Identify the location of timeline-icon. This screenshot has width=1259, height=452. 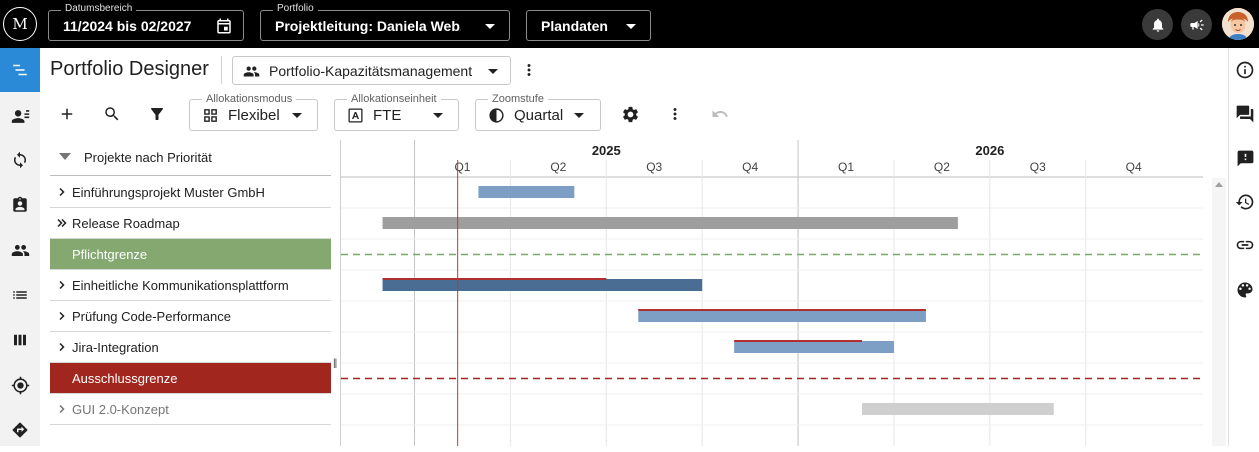
(20, 70).